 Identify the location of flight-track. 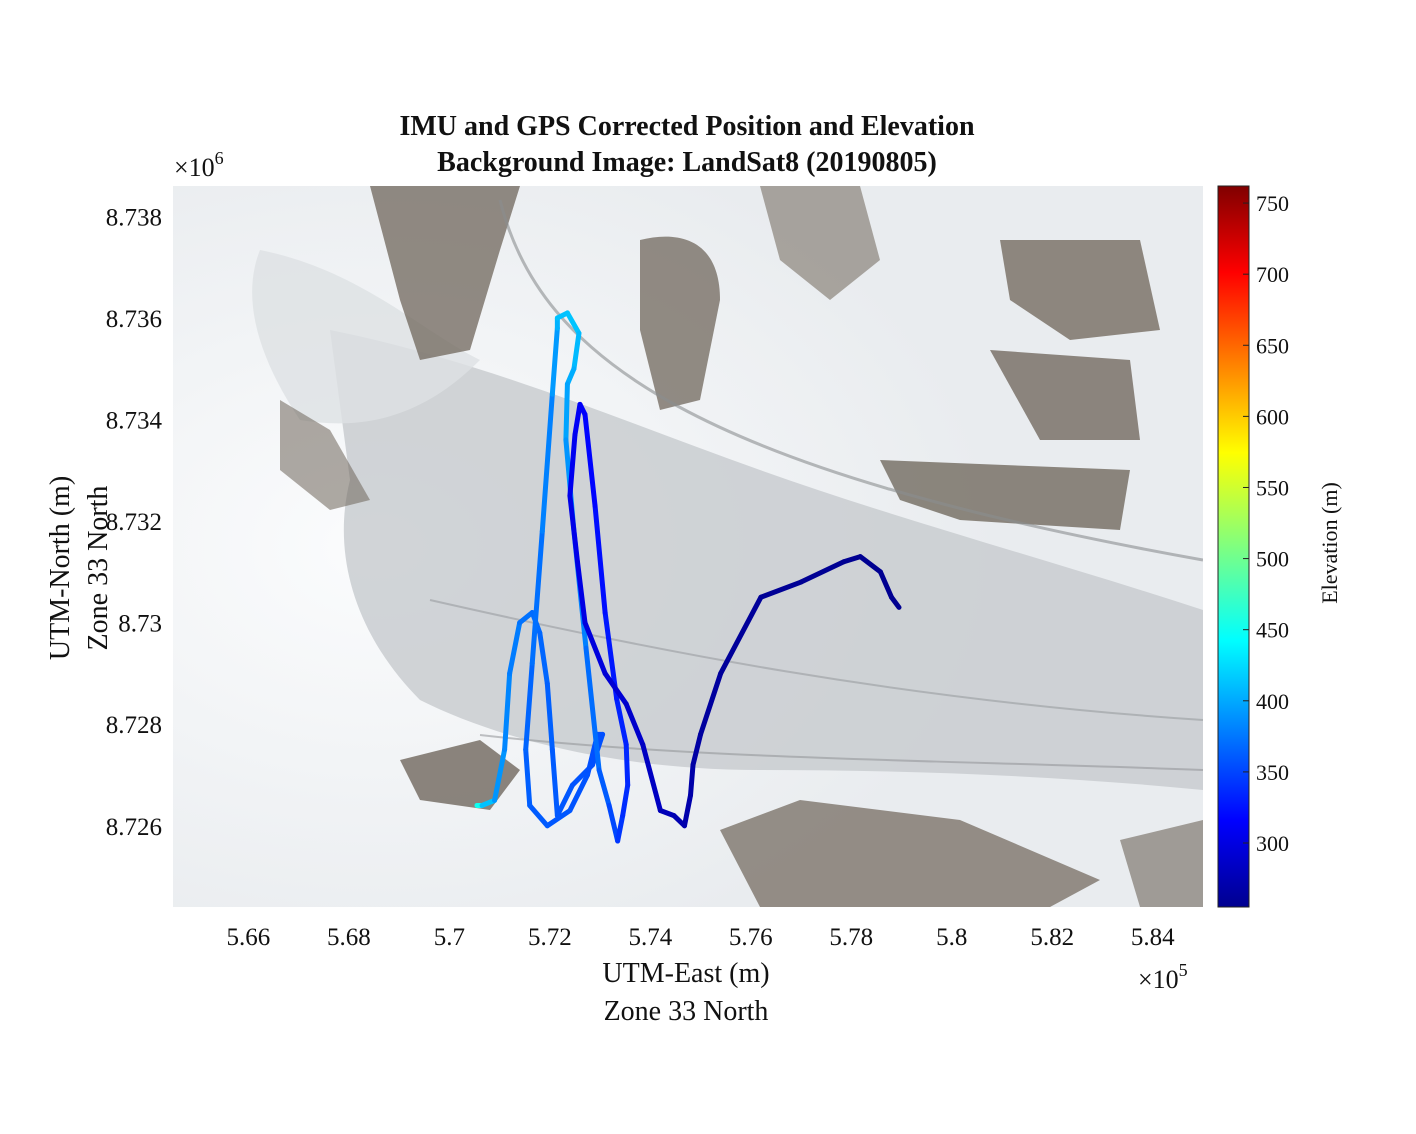
(688, 577).